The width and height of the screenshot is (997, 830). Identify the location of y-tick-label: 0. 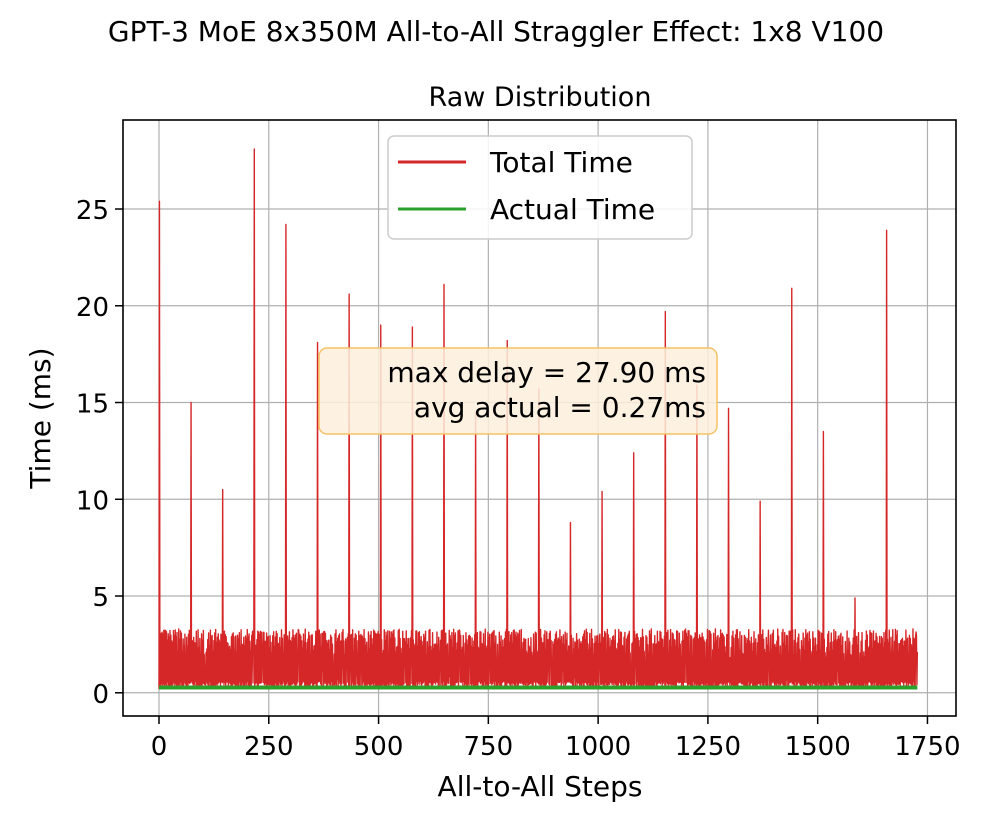
(100, 695).